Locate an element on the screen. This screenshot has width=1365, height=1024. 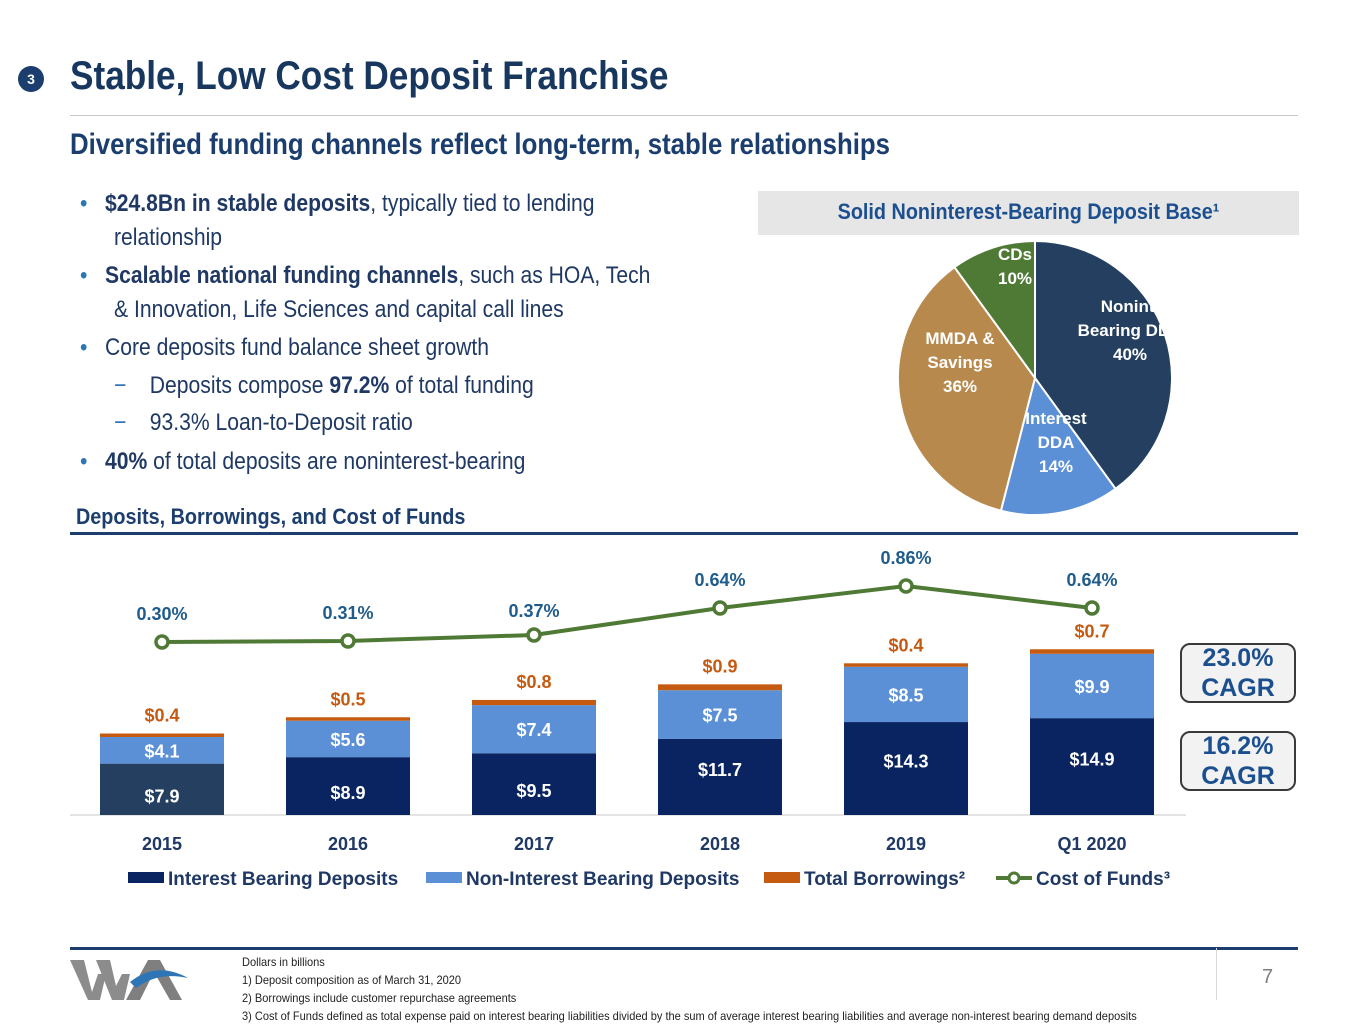
data-label-non-interest-bearing: $4.1 is located at coordinates (161, 751).